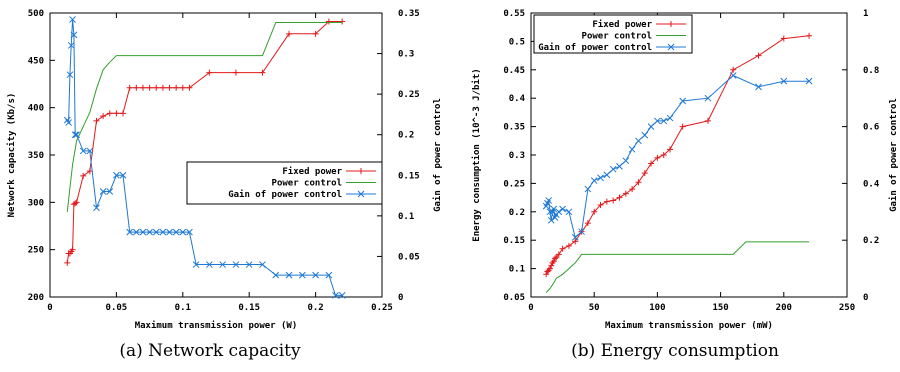  Describe the element at coordinates (865, 14) in the screenshot. I see `y2-tick-label: 1` at that location.